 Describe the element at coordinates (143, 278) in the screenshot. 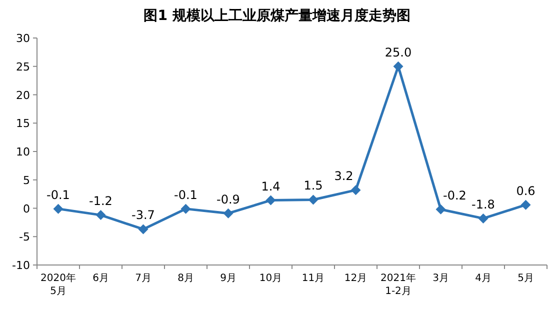

I see `x-tick-label: 7月` at that location.